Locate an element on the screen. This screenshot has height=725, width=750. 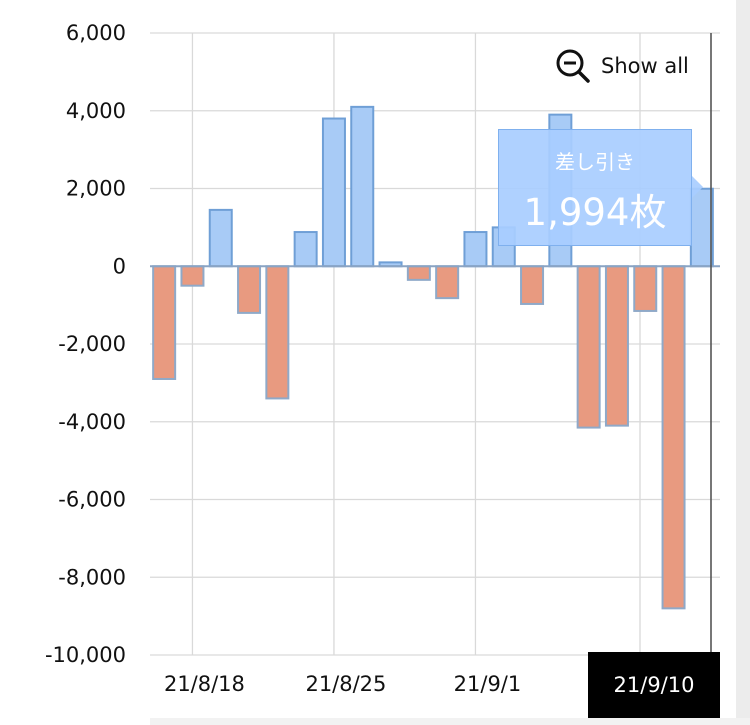
x-tick-label: 21/8/18 is located at coordinates (204, 684).